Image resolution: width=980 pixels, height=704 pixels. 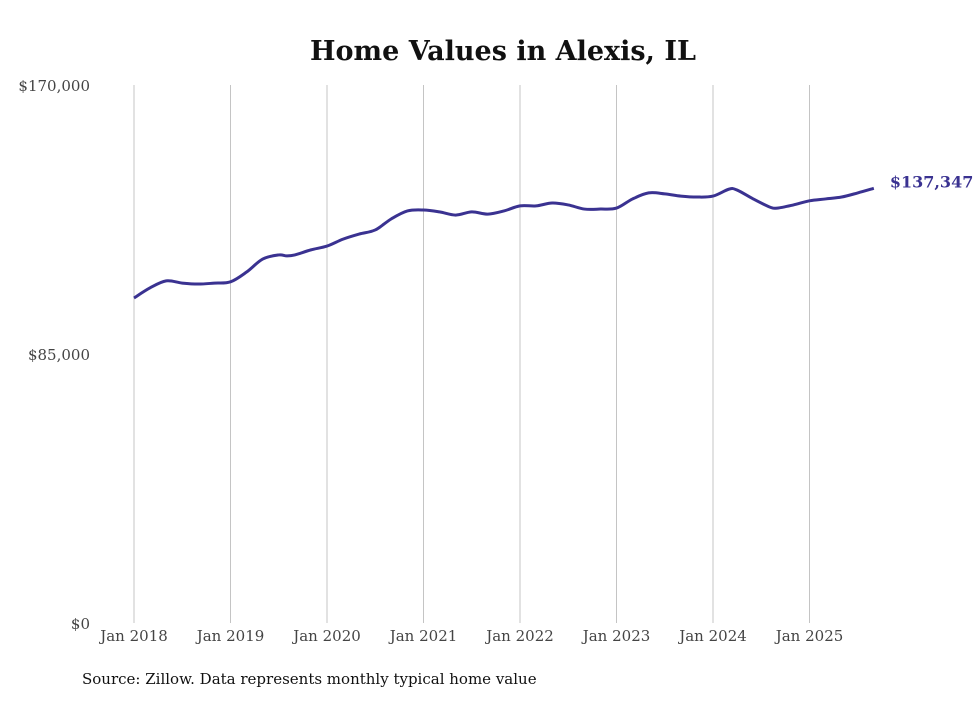 What do you see at coordinates (230, 636) in the screenshot?
I see `x-tick-label: Jan 2019` at bounding box center [230, 636].